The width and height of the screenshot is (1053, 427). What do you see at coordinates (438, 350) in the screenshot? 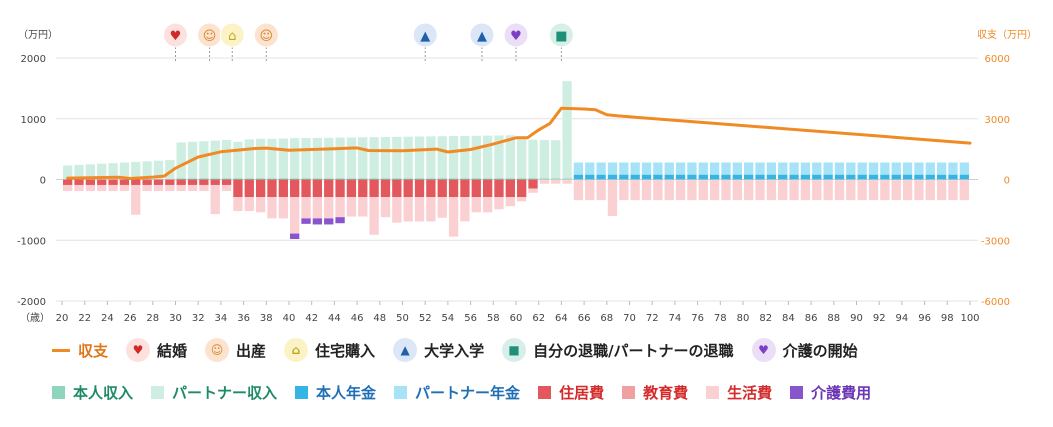
I see `legend-item: ▲ 大学入学` at bounding box center [438, 350].